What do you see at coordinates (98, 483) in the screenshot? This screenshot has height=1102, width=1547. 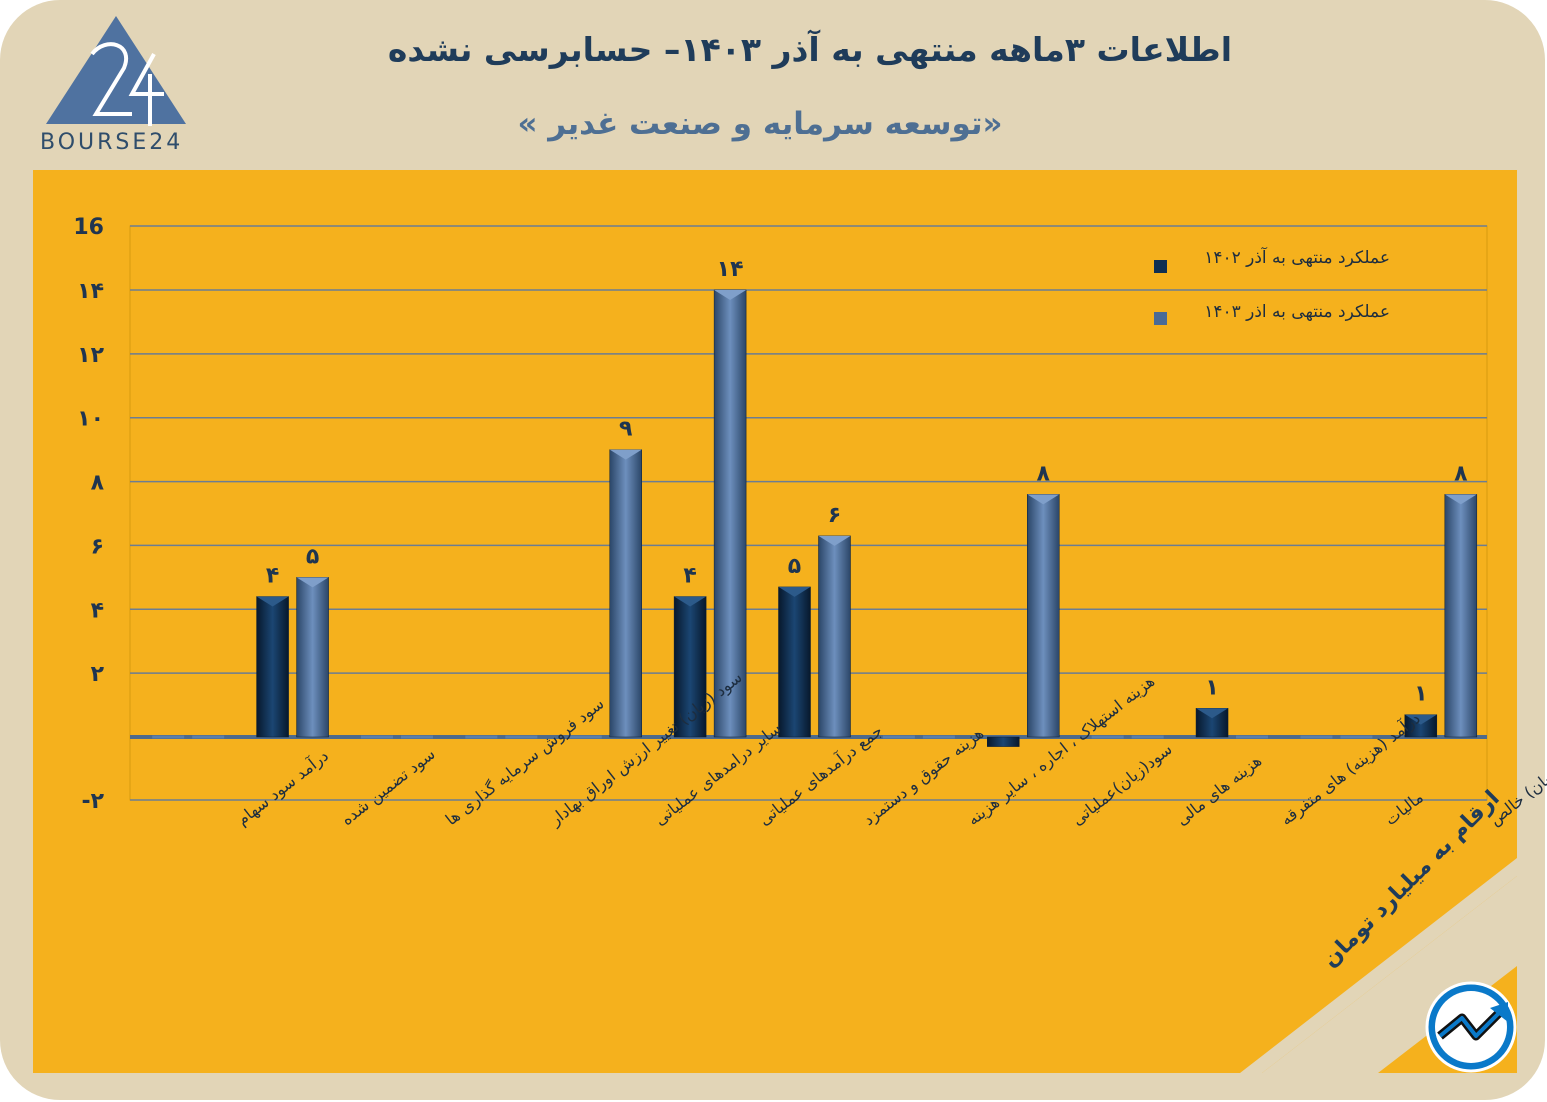 I see `y-tick-label: ۸` at bounding box center [98, 483].